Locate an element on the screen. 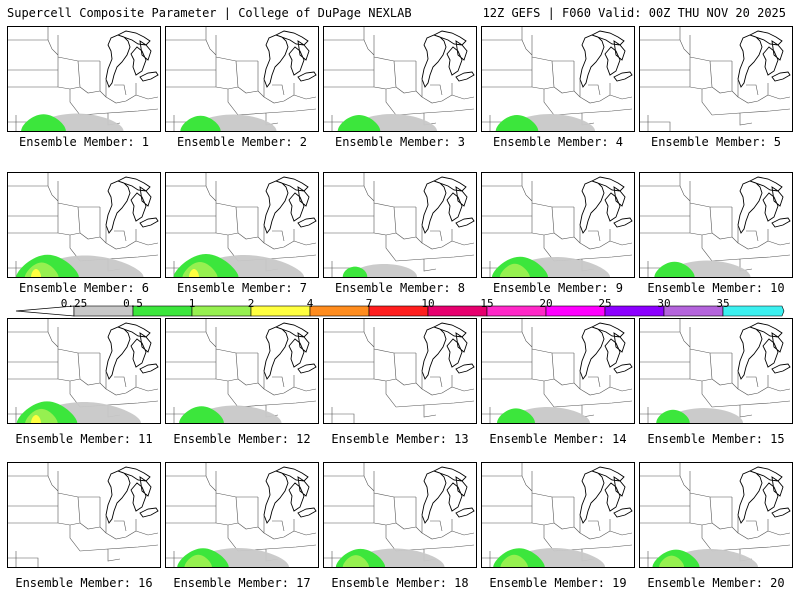 The image size is (800, 600). colorbar-tick-label: 30 is located at coordinates (664, 303).